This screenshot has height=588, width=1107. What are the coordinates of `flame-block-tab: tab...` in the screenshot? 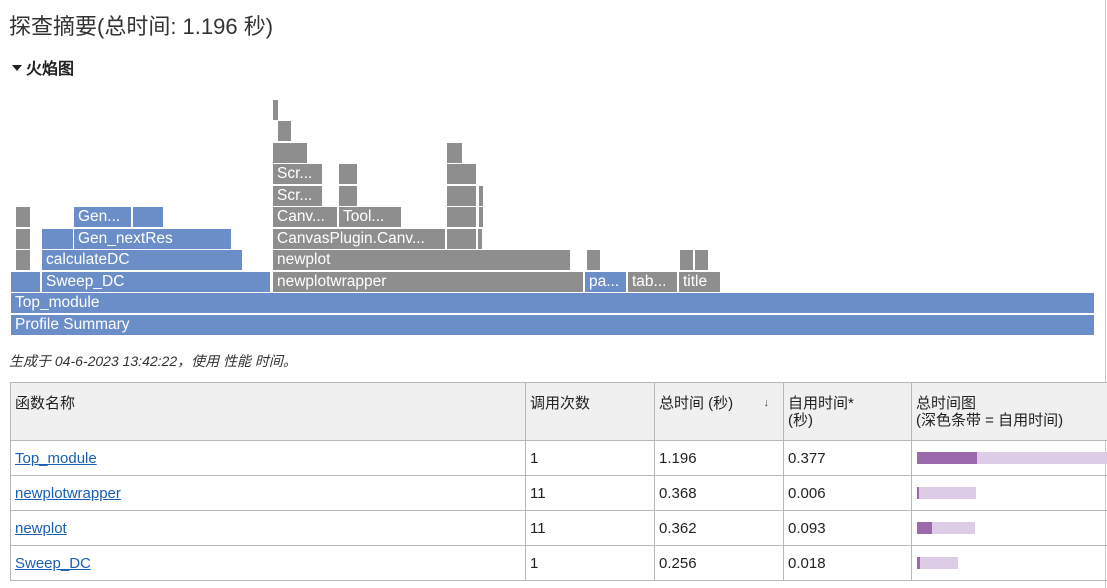 It's located at (652, 282).